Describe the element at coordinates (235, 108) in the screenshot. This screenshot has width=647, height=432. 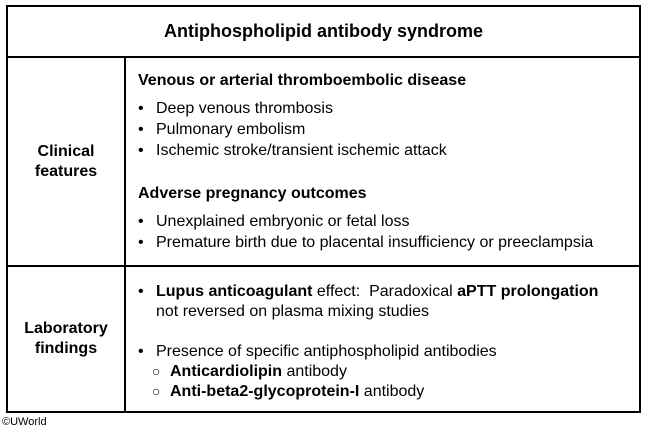
I see `list-item: • Deep venous thrombosis` at that location.